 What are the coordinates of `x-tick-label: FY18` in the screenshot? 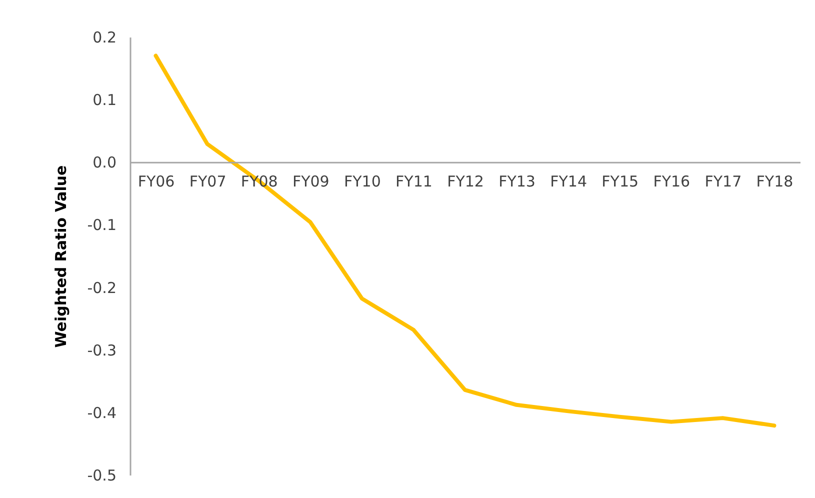 It's located at (775, 181).